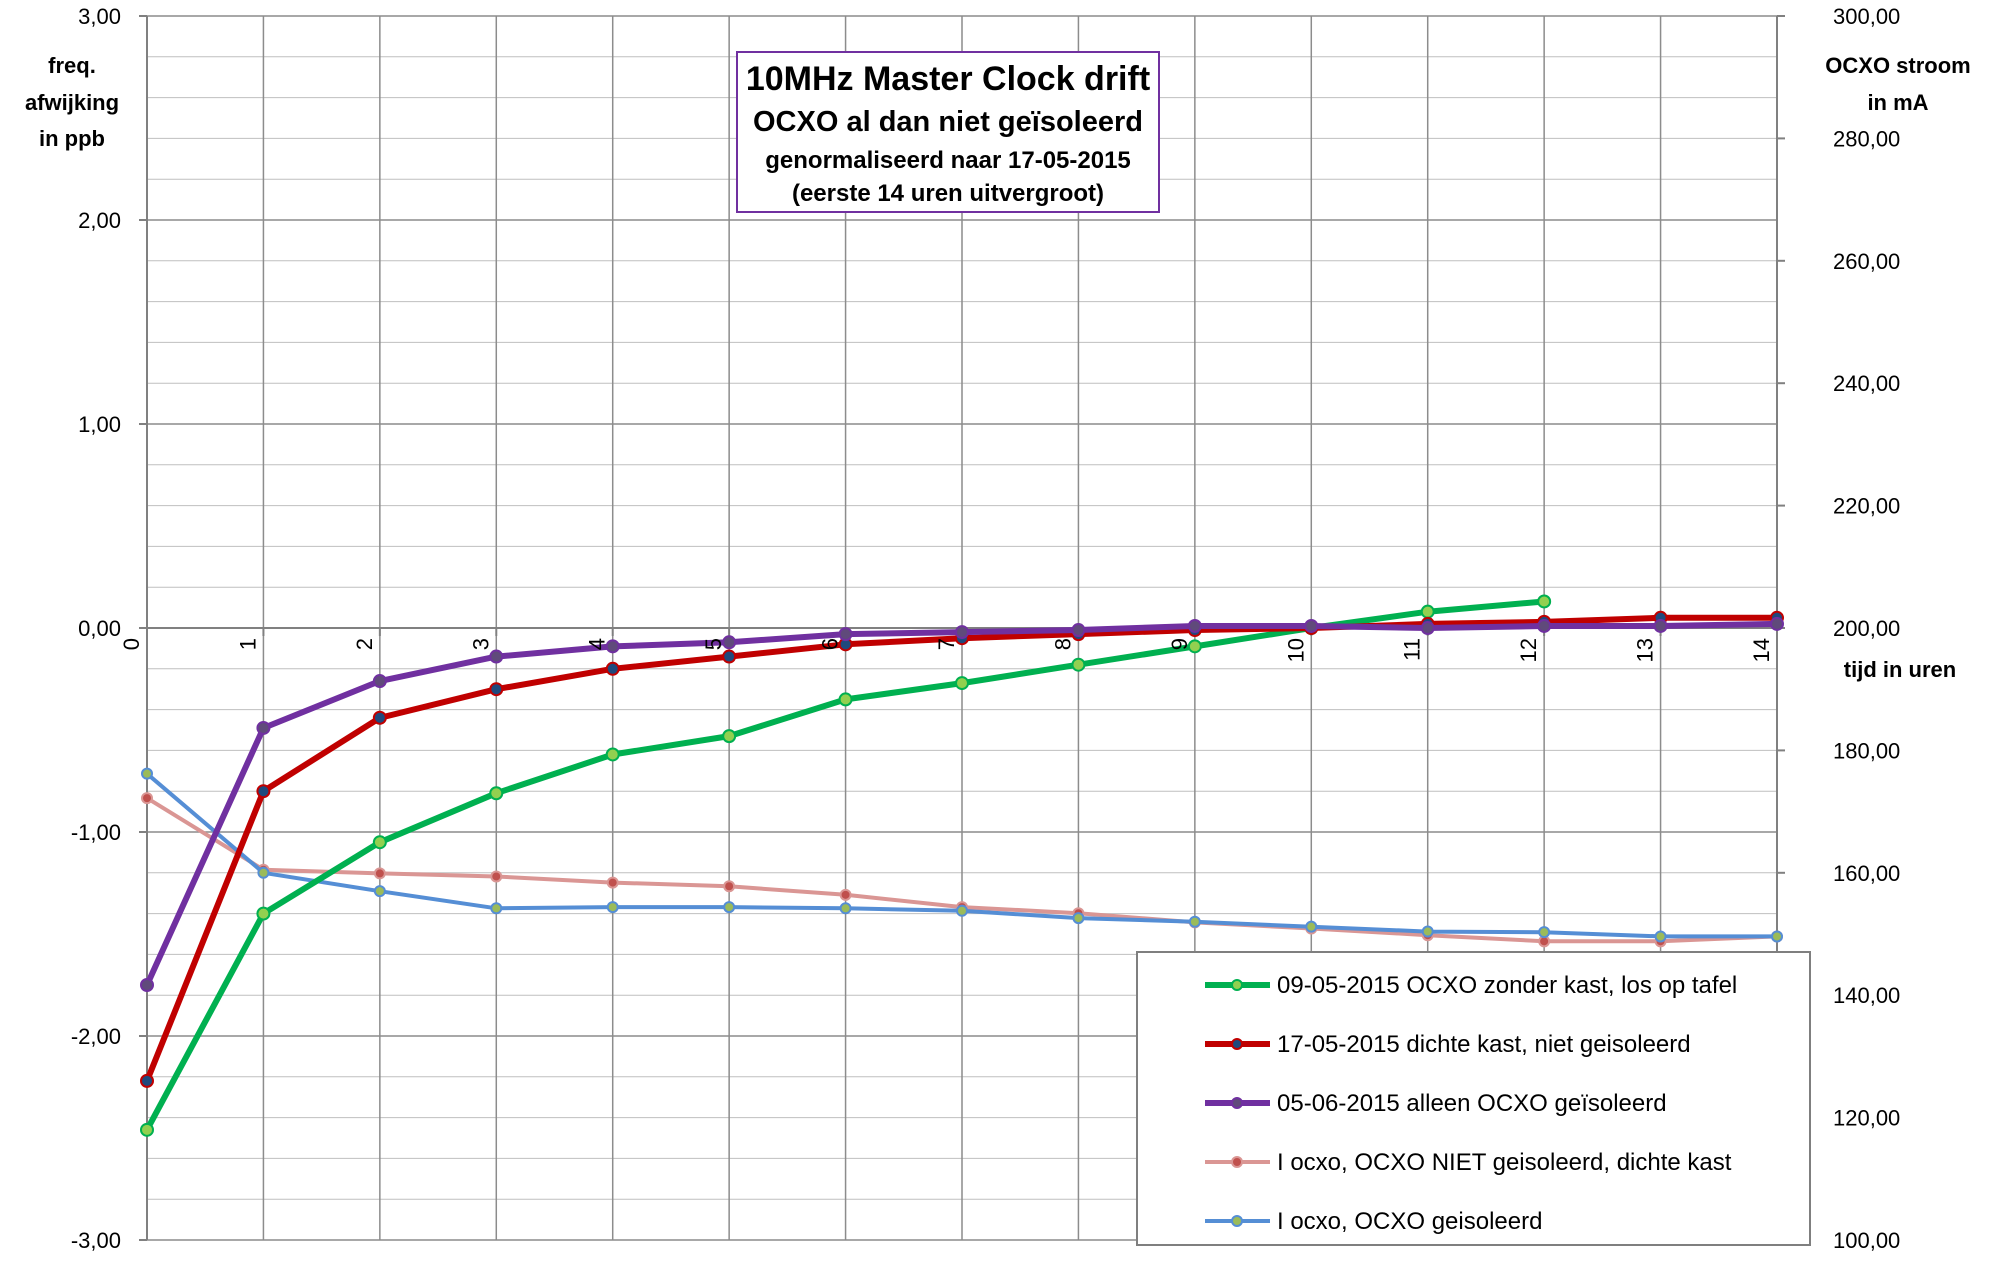 The height and width of the screenshot is (1276, 2000). I want to click on y2-tick-label: 200,00, so click(1866, 628).